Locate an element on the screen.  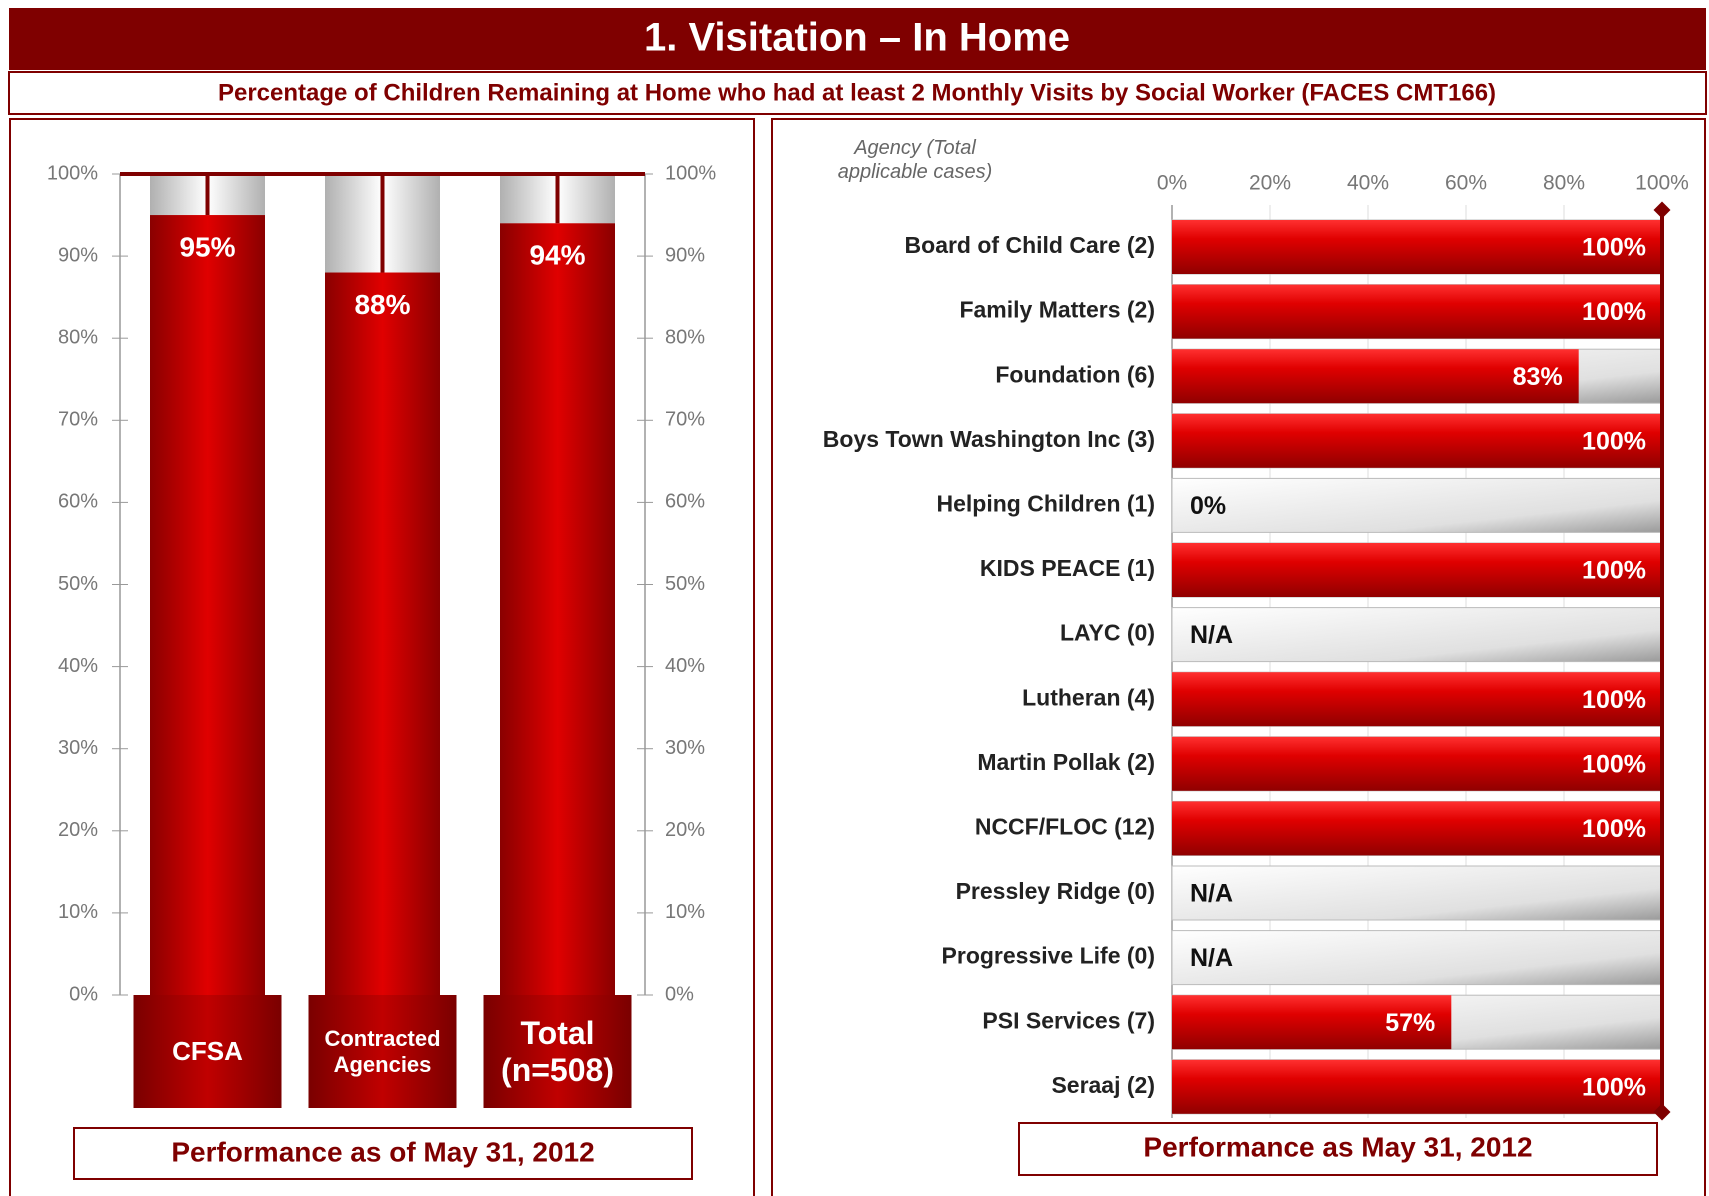
value-label: 57% is located at coordinates (1410, 1023).